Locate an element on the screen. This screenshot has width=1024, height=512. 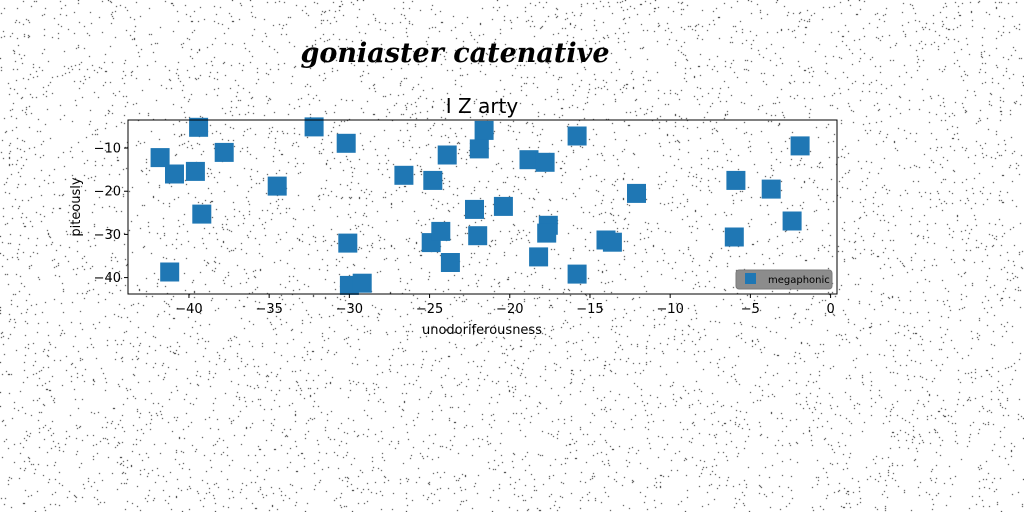
y-tick-label: −10 is located at coordinates (107, 149).